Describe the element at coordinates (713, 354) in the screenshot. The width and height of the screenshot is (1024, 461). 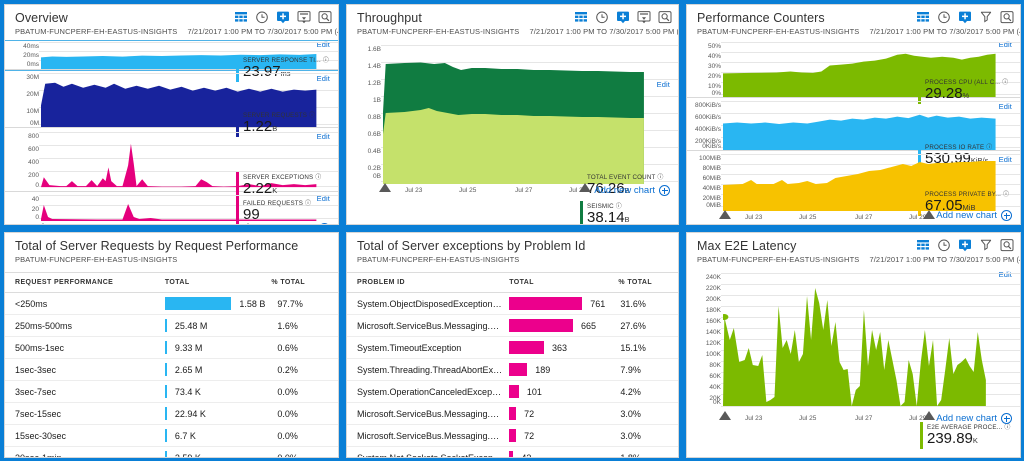
I see `y-tick: 100K` at that location.